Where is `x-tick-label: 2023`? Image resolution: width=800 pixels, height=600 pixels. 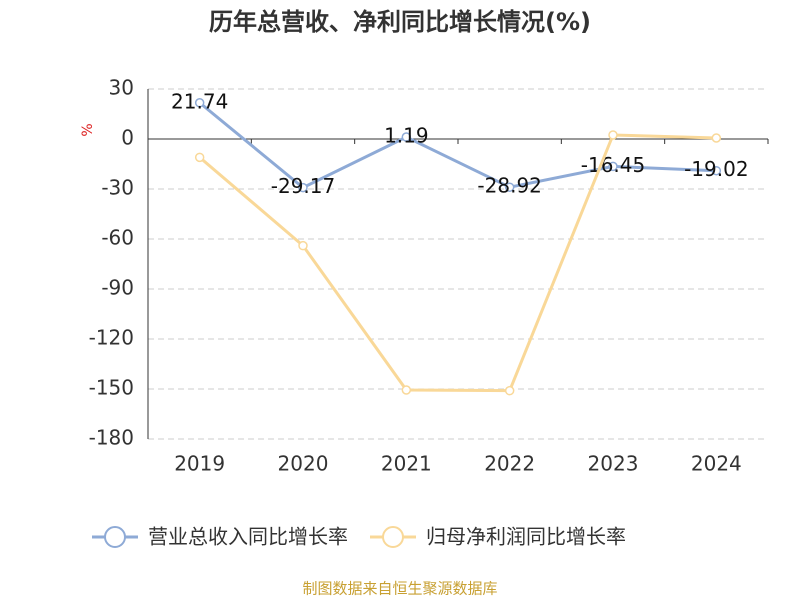
x-tick-label: 2023 is located at coordinates (613, 464).